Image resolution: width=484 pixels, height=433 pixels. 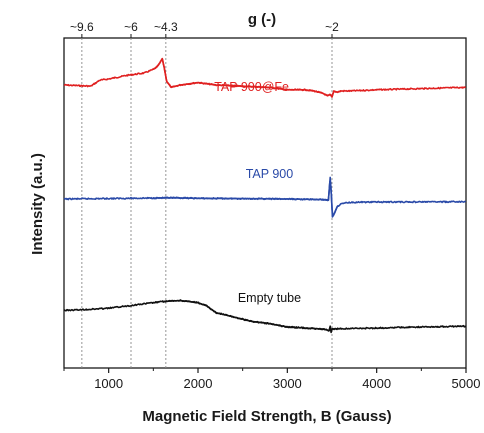 I want to click on x-axis-title: Magnetic Field Strength, B (Gauss), so click(x=266, y=416).